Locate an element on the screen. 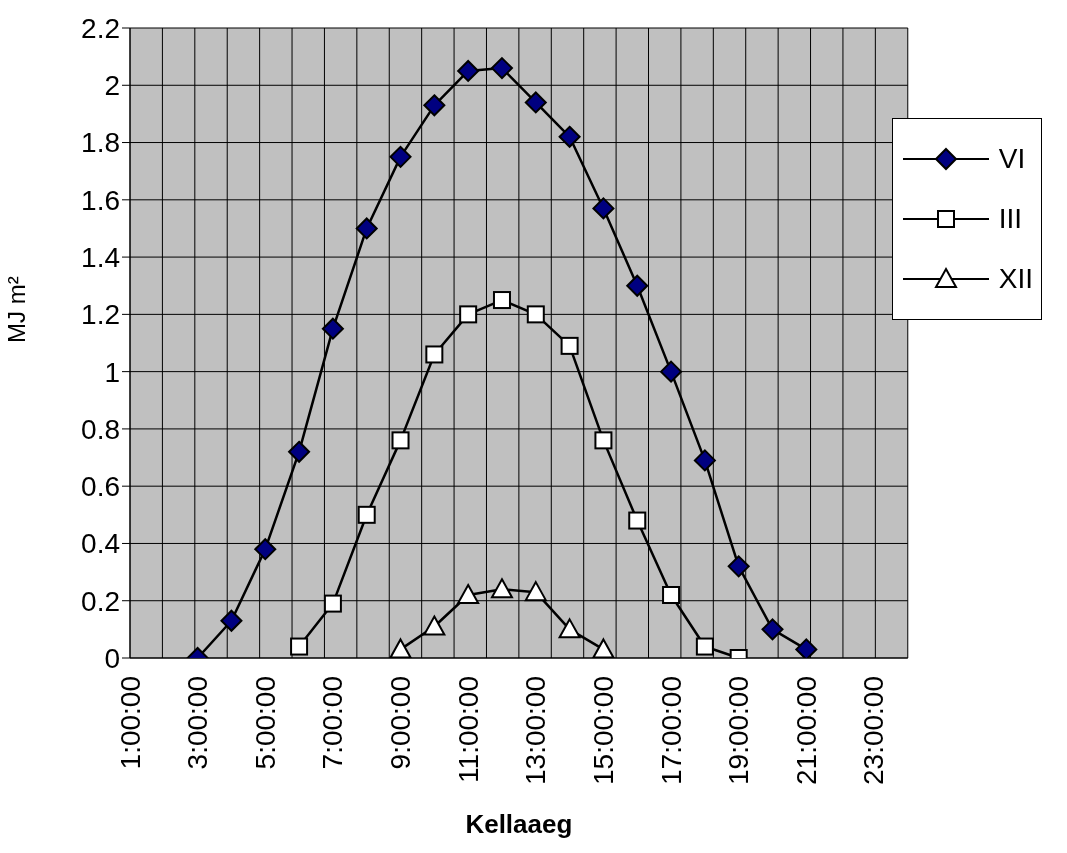 Image resolution: width=1067 pixels, height=853 pixels. x-axis-title: Kellaaeg is located at coordinates (519, 824).